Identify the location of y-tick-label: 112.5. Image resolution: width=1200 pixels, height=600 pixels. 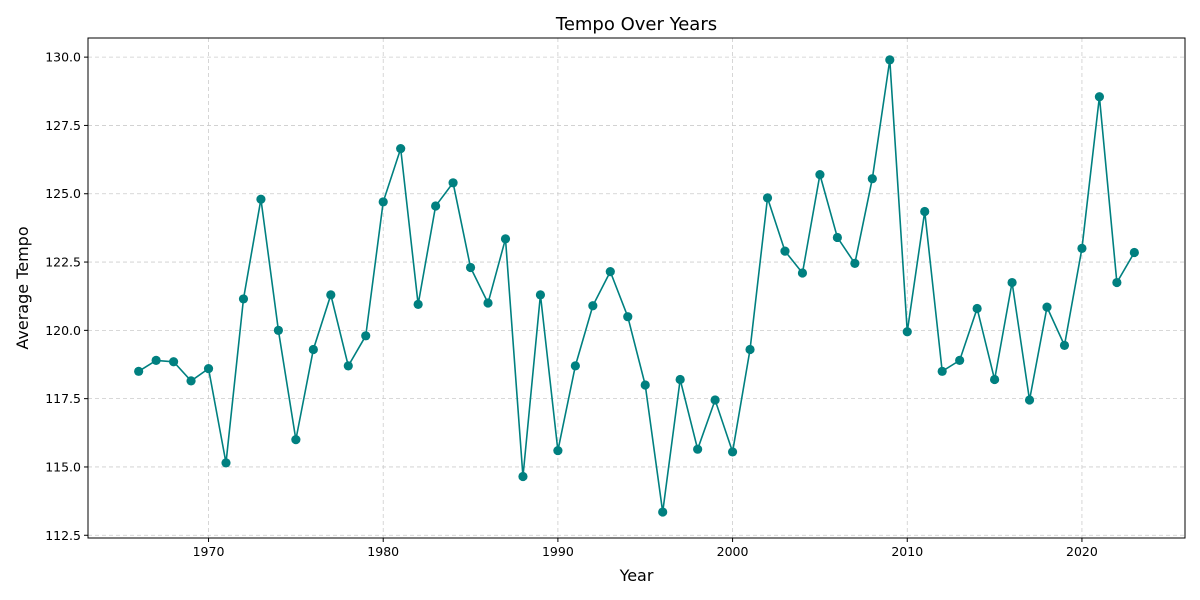
(63, 535).